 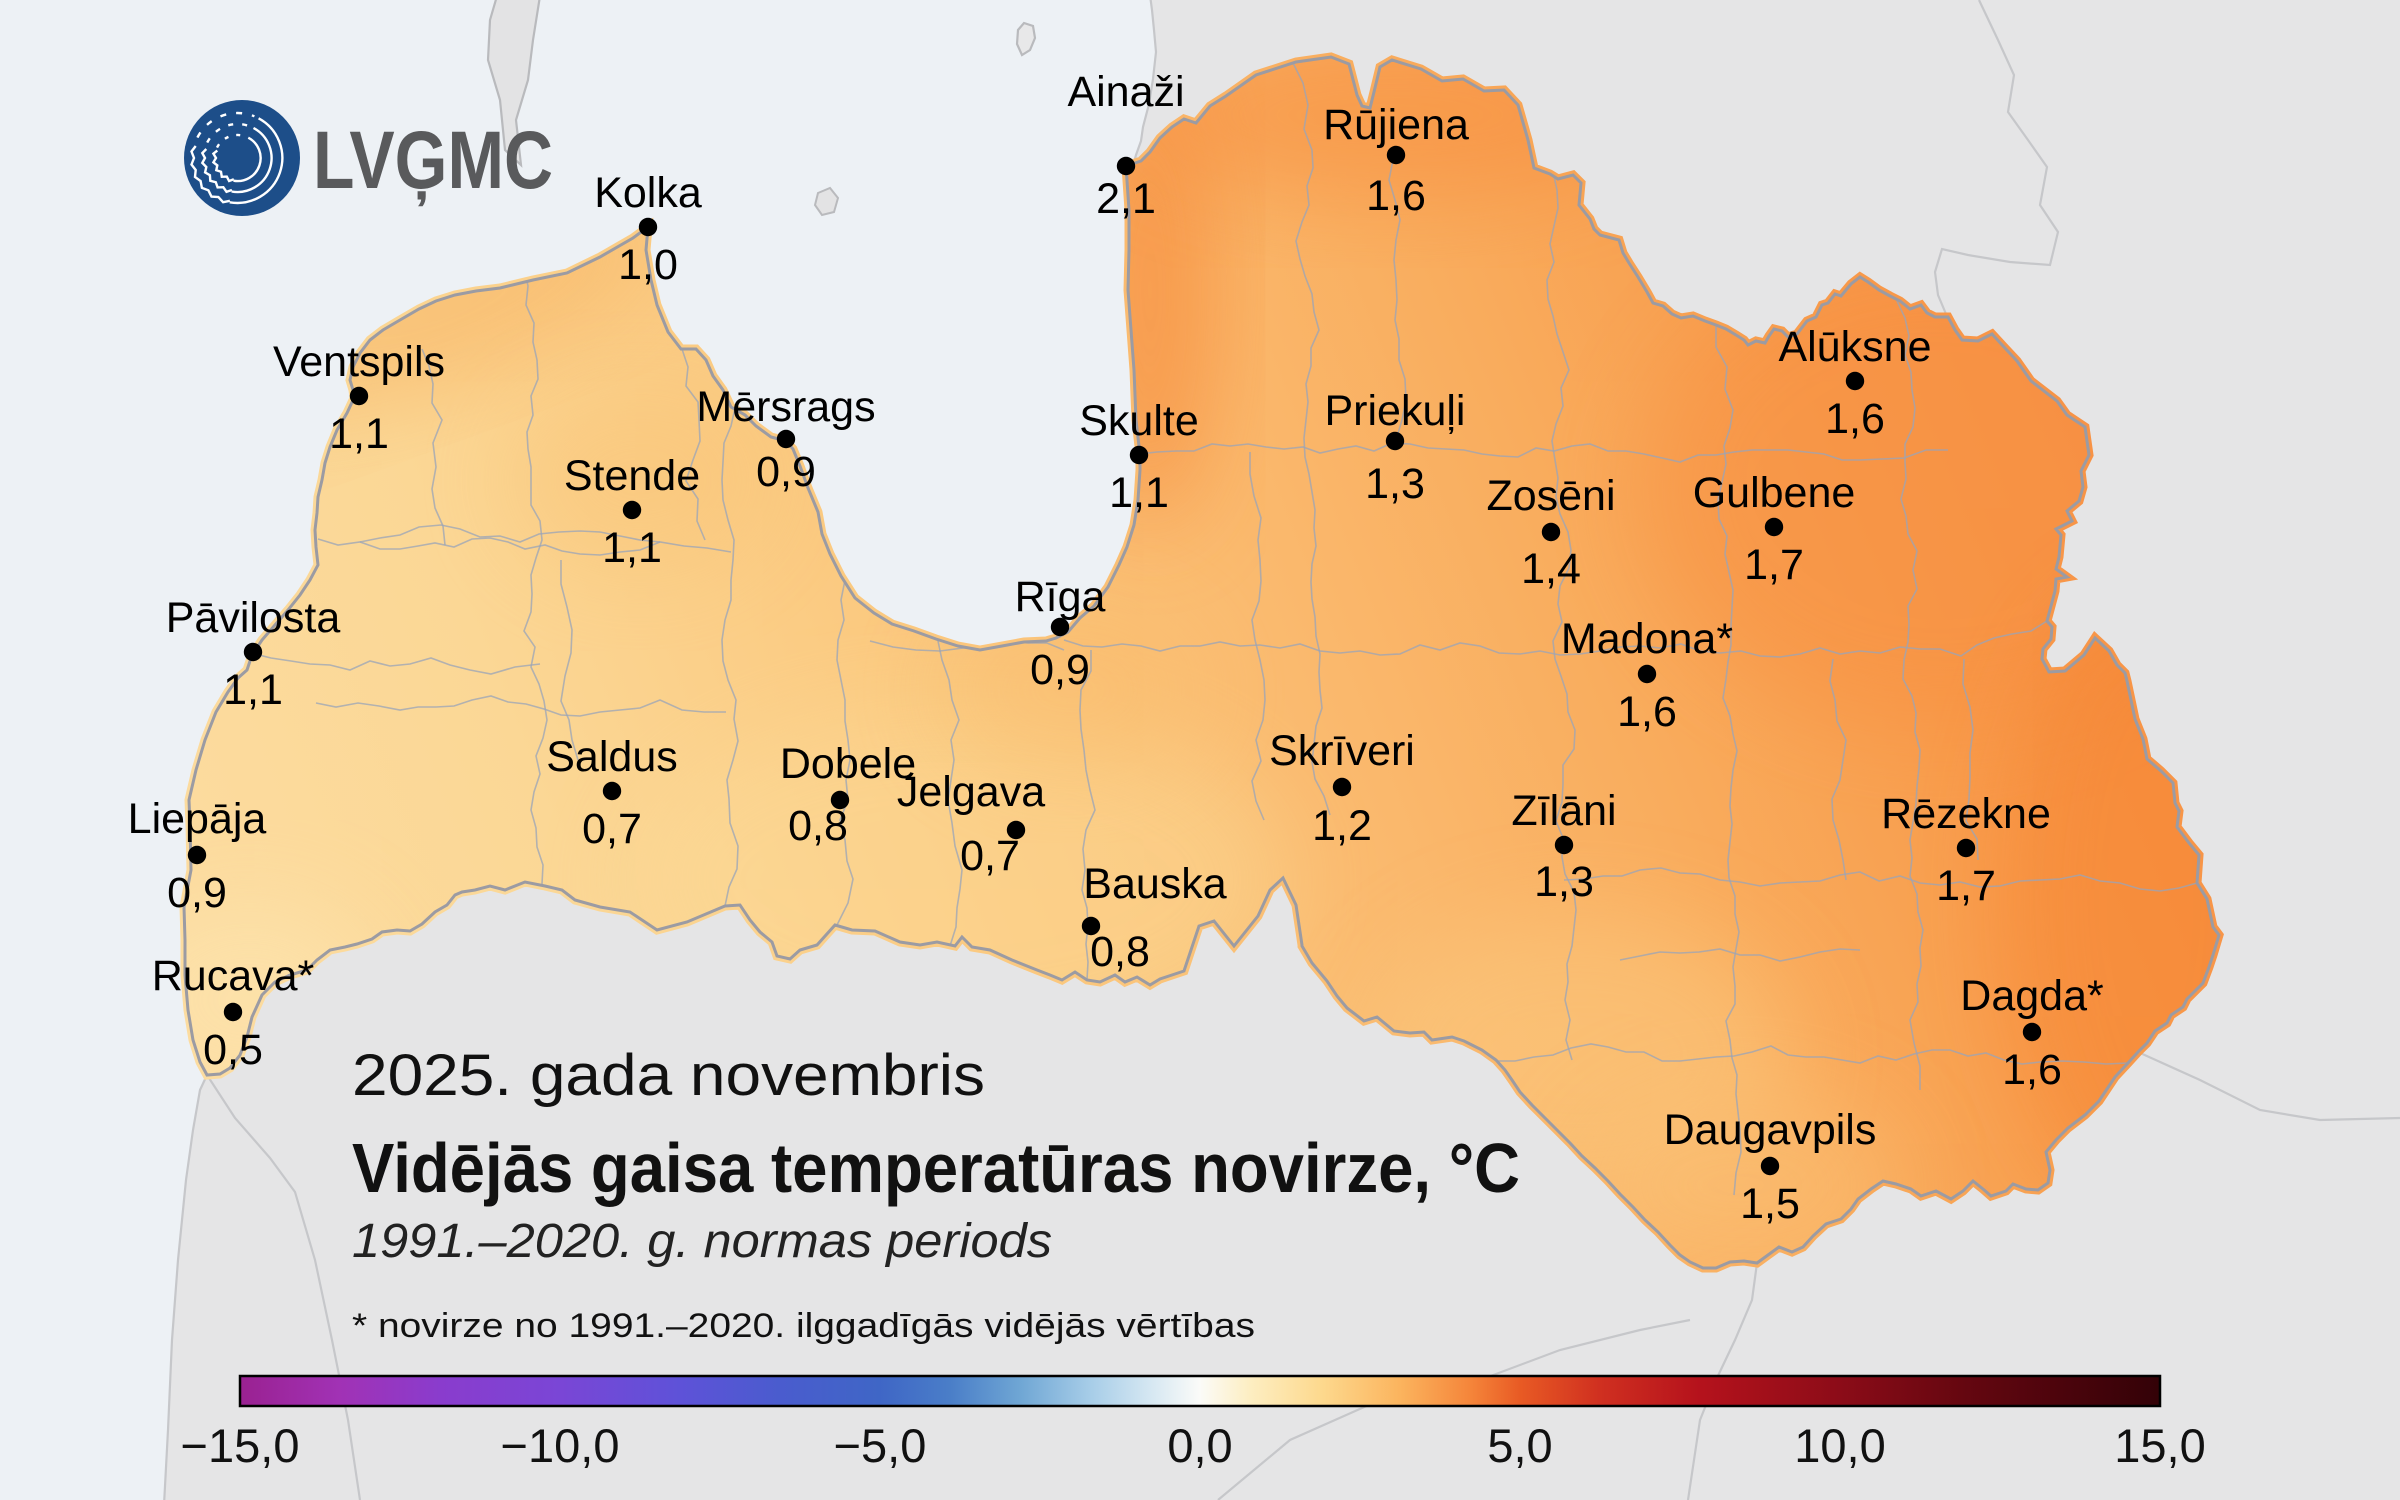 What do you see at coordinates (1770, 1204) in the screenshot?
I see `svg-text: 1,5` at bounding box center [1770, 1204].